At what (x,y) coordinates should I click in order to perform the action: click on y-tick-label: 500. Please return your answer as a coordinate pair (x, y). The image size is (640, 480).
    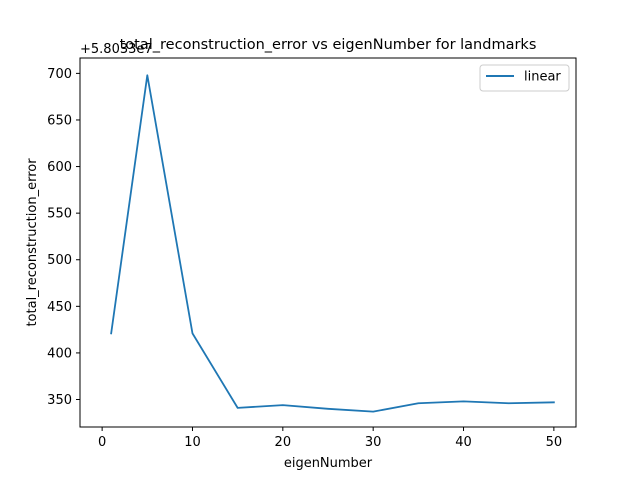
    Looking at the image, I should click on (59, 260).